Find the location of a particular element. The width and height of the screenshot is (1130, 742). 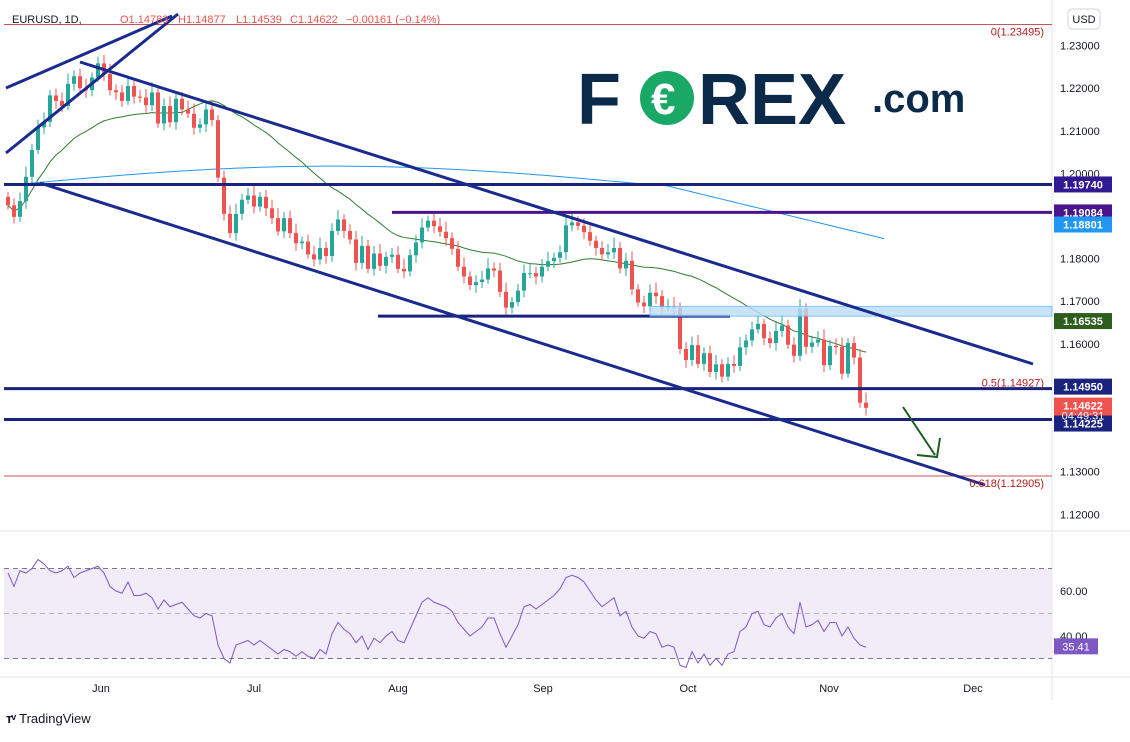

rising-wedge-upper-line is located at coordinates (89, 52).